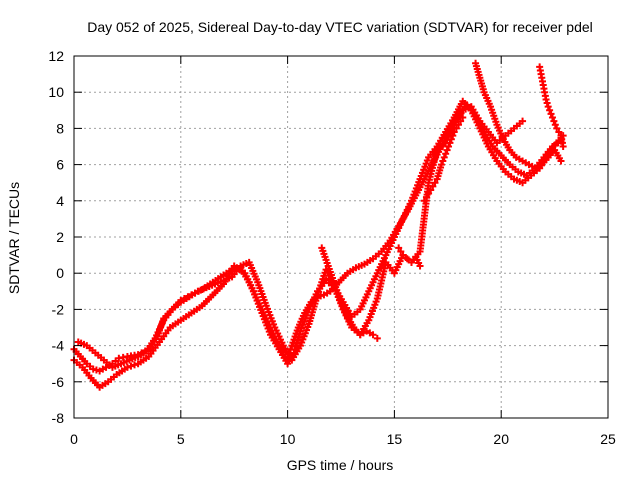 The image size is (640, 480). I want to click on y-tick-label: 4, so click(60, 201).